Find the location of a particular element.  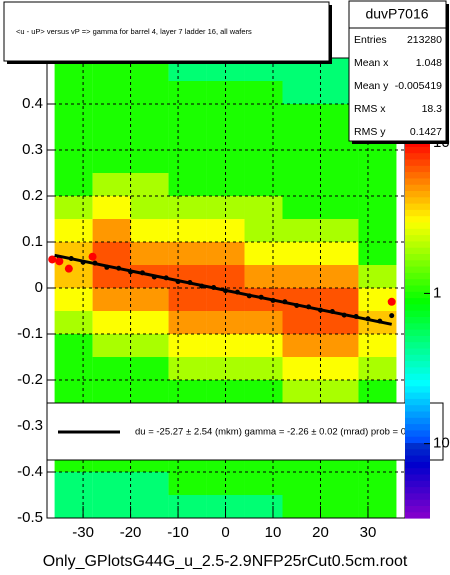

y-tick-label: -0.4 is located at coordinates (30, 471).